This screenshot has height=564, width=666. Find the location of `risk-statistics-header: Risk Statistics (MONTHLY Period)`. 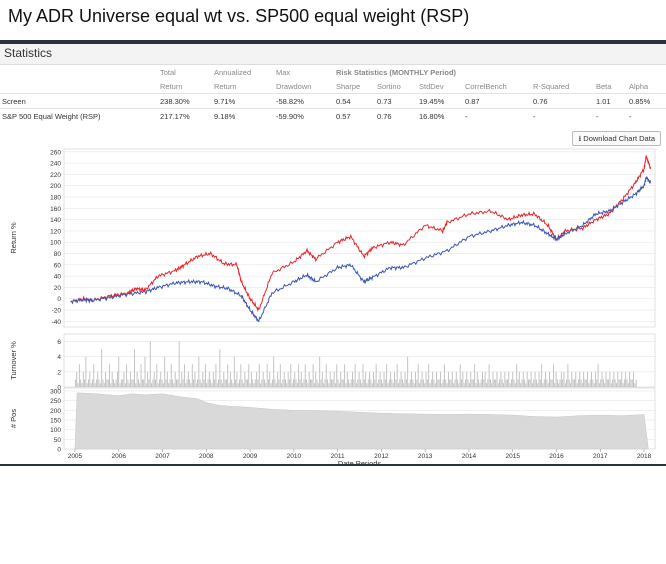

risk-statistics-header: Risk Statistics (MONTHLY Period) is located at coordinates (396, 72).